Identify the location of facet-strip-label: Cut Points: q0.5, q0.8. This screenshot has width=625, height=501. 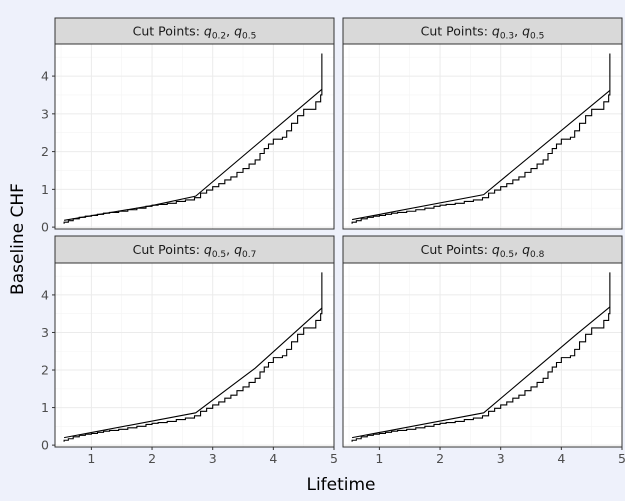
(483, 251).